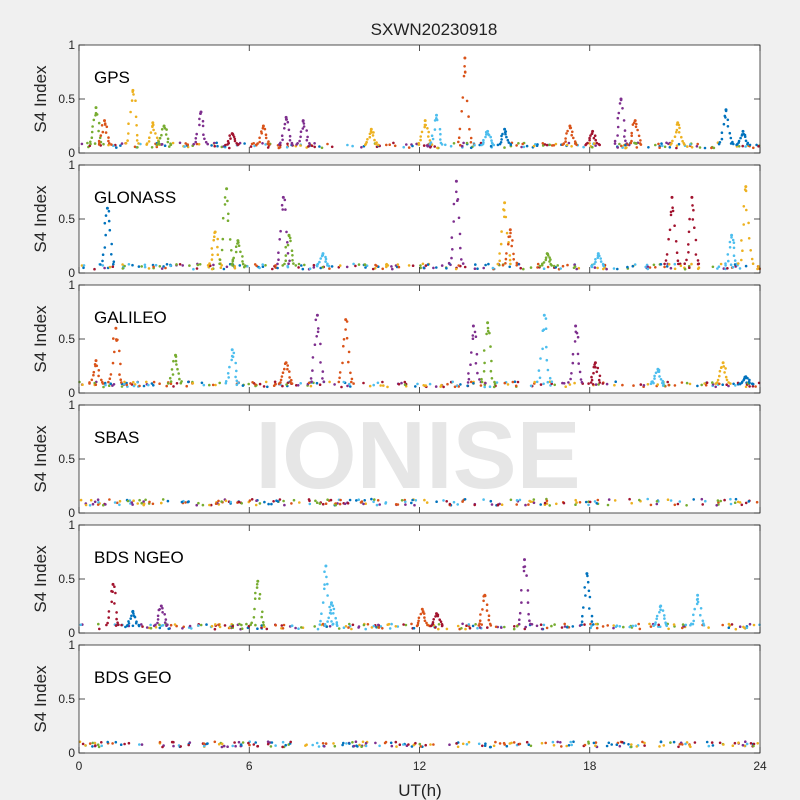 The width and height of the screenshot is (800, 800). What do you see at coordinates (116, 437) in the screenshot?
I see `panel-label: SBAS` at bounding box center [116, 437].